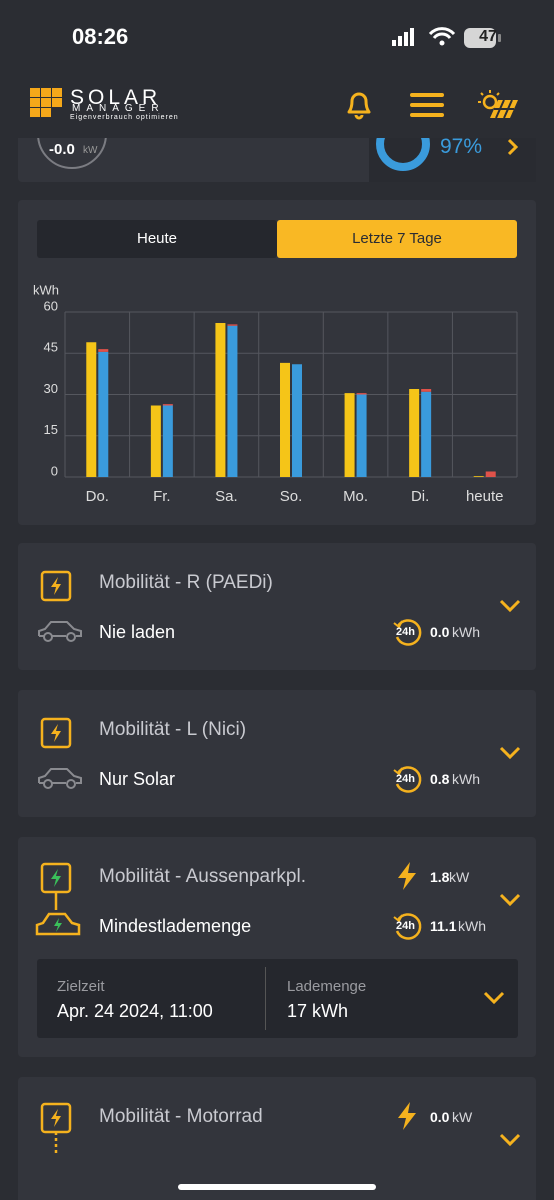 This screenshot has height=1200, width=554. Describe the element at coordinates (175, 926) in the screenshot. I see `charging-mode: Mindestlademenge` at that location.